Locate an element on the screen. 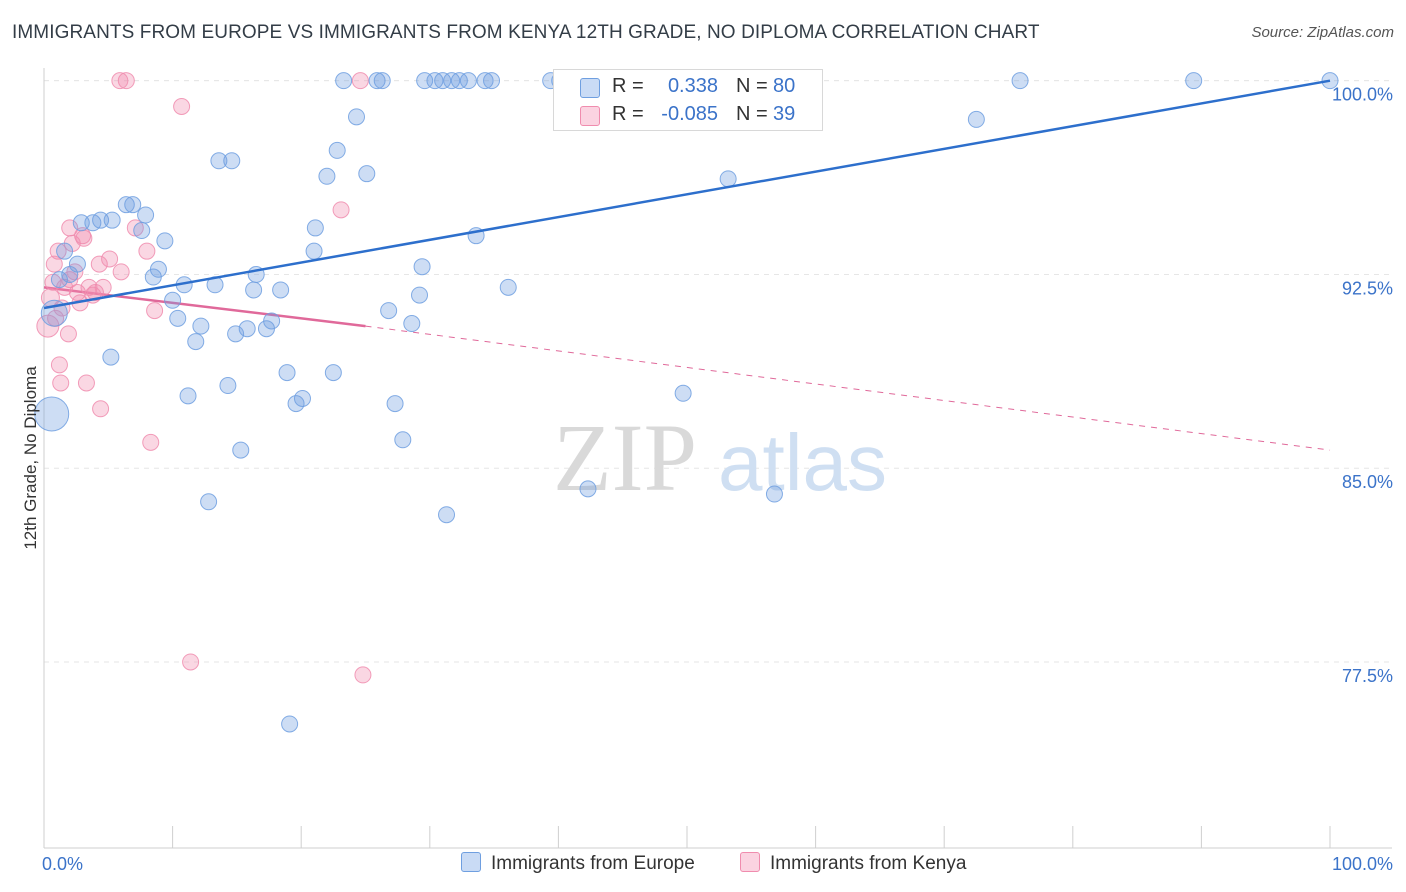 This screenshot has width=1406, height=892. legend-n-value: 39 is located at coordinates (784, 114).